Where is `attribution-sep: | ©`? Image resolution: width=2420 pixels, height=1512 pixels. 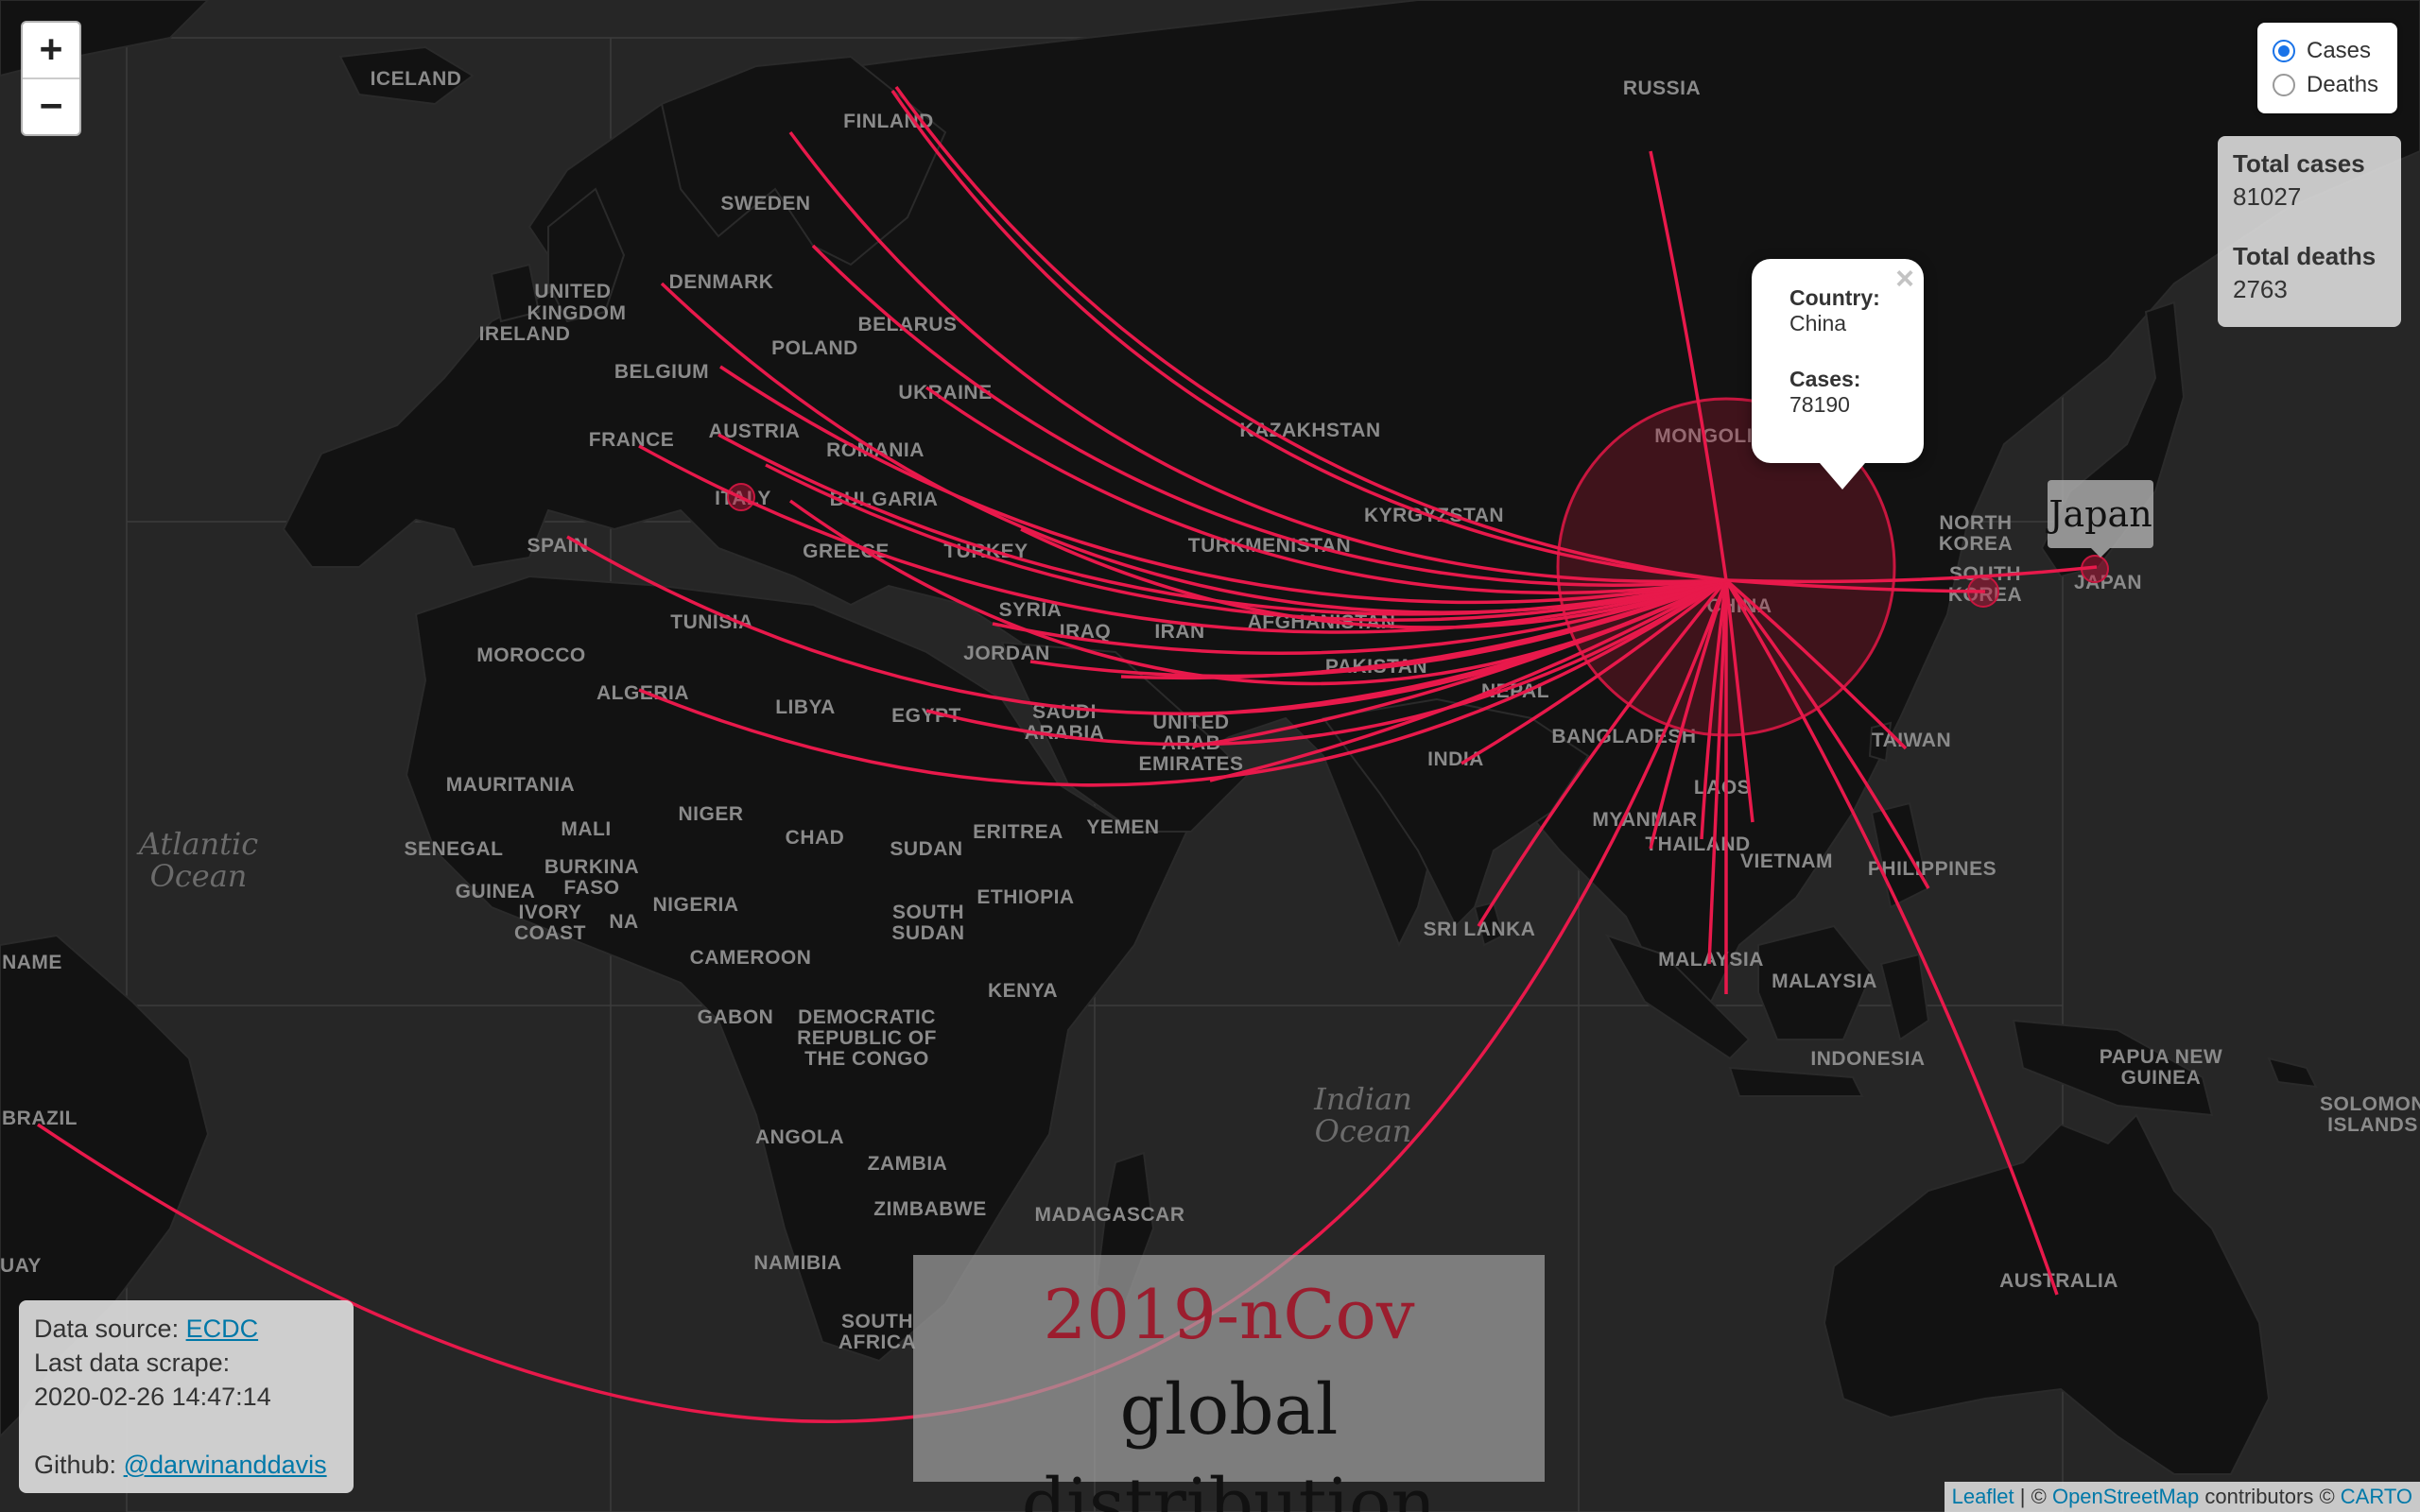 attribution-sep: | © is located at coordinates (2033, 1496).